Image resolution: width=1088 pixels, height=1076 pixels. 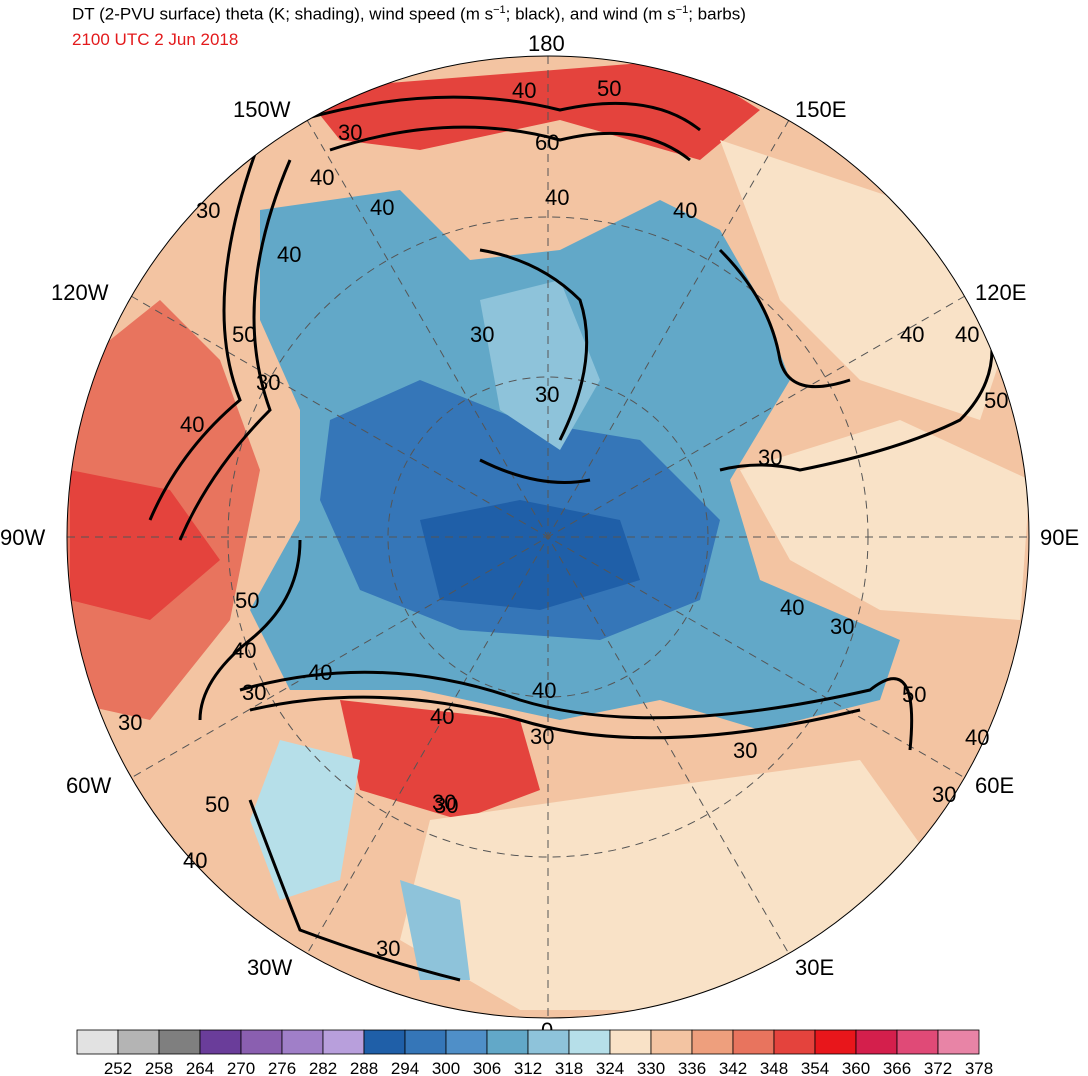 What do you see at coordinates (814, 967) in the screenshot?
I see `lon-label-30e: 30E` at bounding box center [814, 967].